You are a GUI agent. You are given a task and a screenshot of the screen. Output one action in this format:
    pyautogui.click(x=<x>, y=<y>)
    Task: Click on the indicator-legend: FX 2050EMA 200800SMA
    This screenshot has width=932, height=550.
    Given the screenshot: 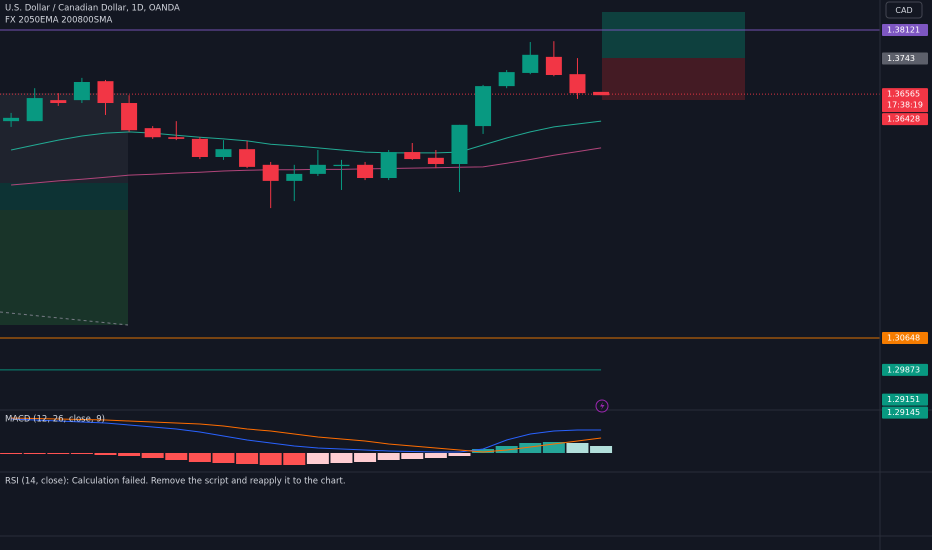 What is the action you would take?
    pyautogui.click(x=58, y=21)
    